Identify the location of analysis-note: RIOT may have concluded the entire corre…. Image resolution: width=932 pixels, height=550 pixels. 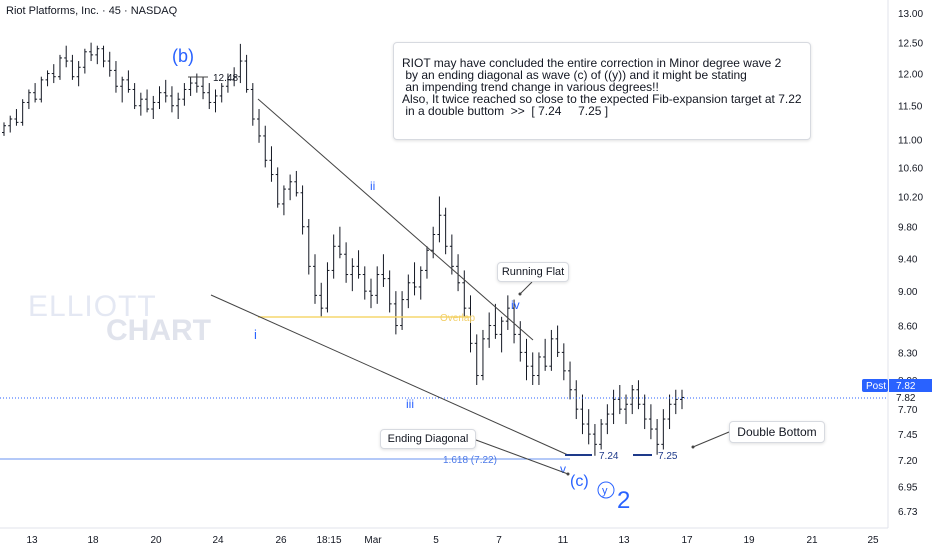
(602, 91).